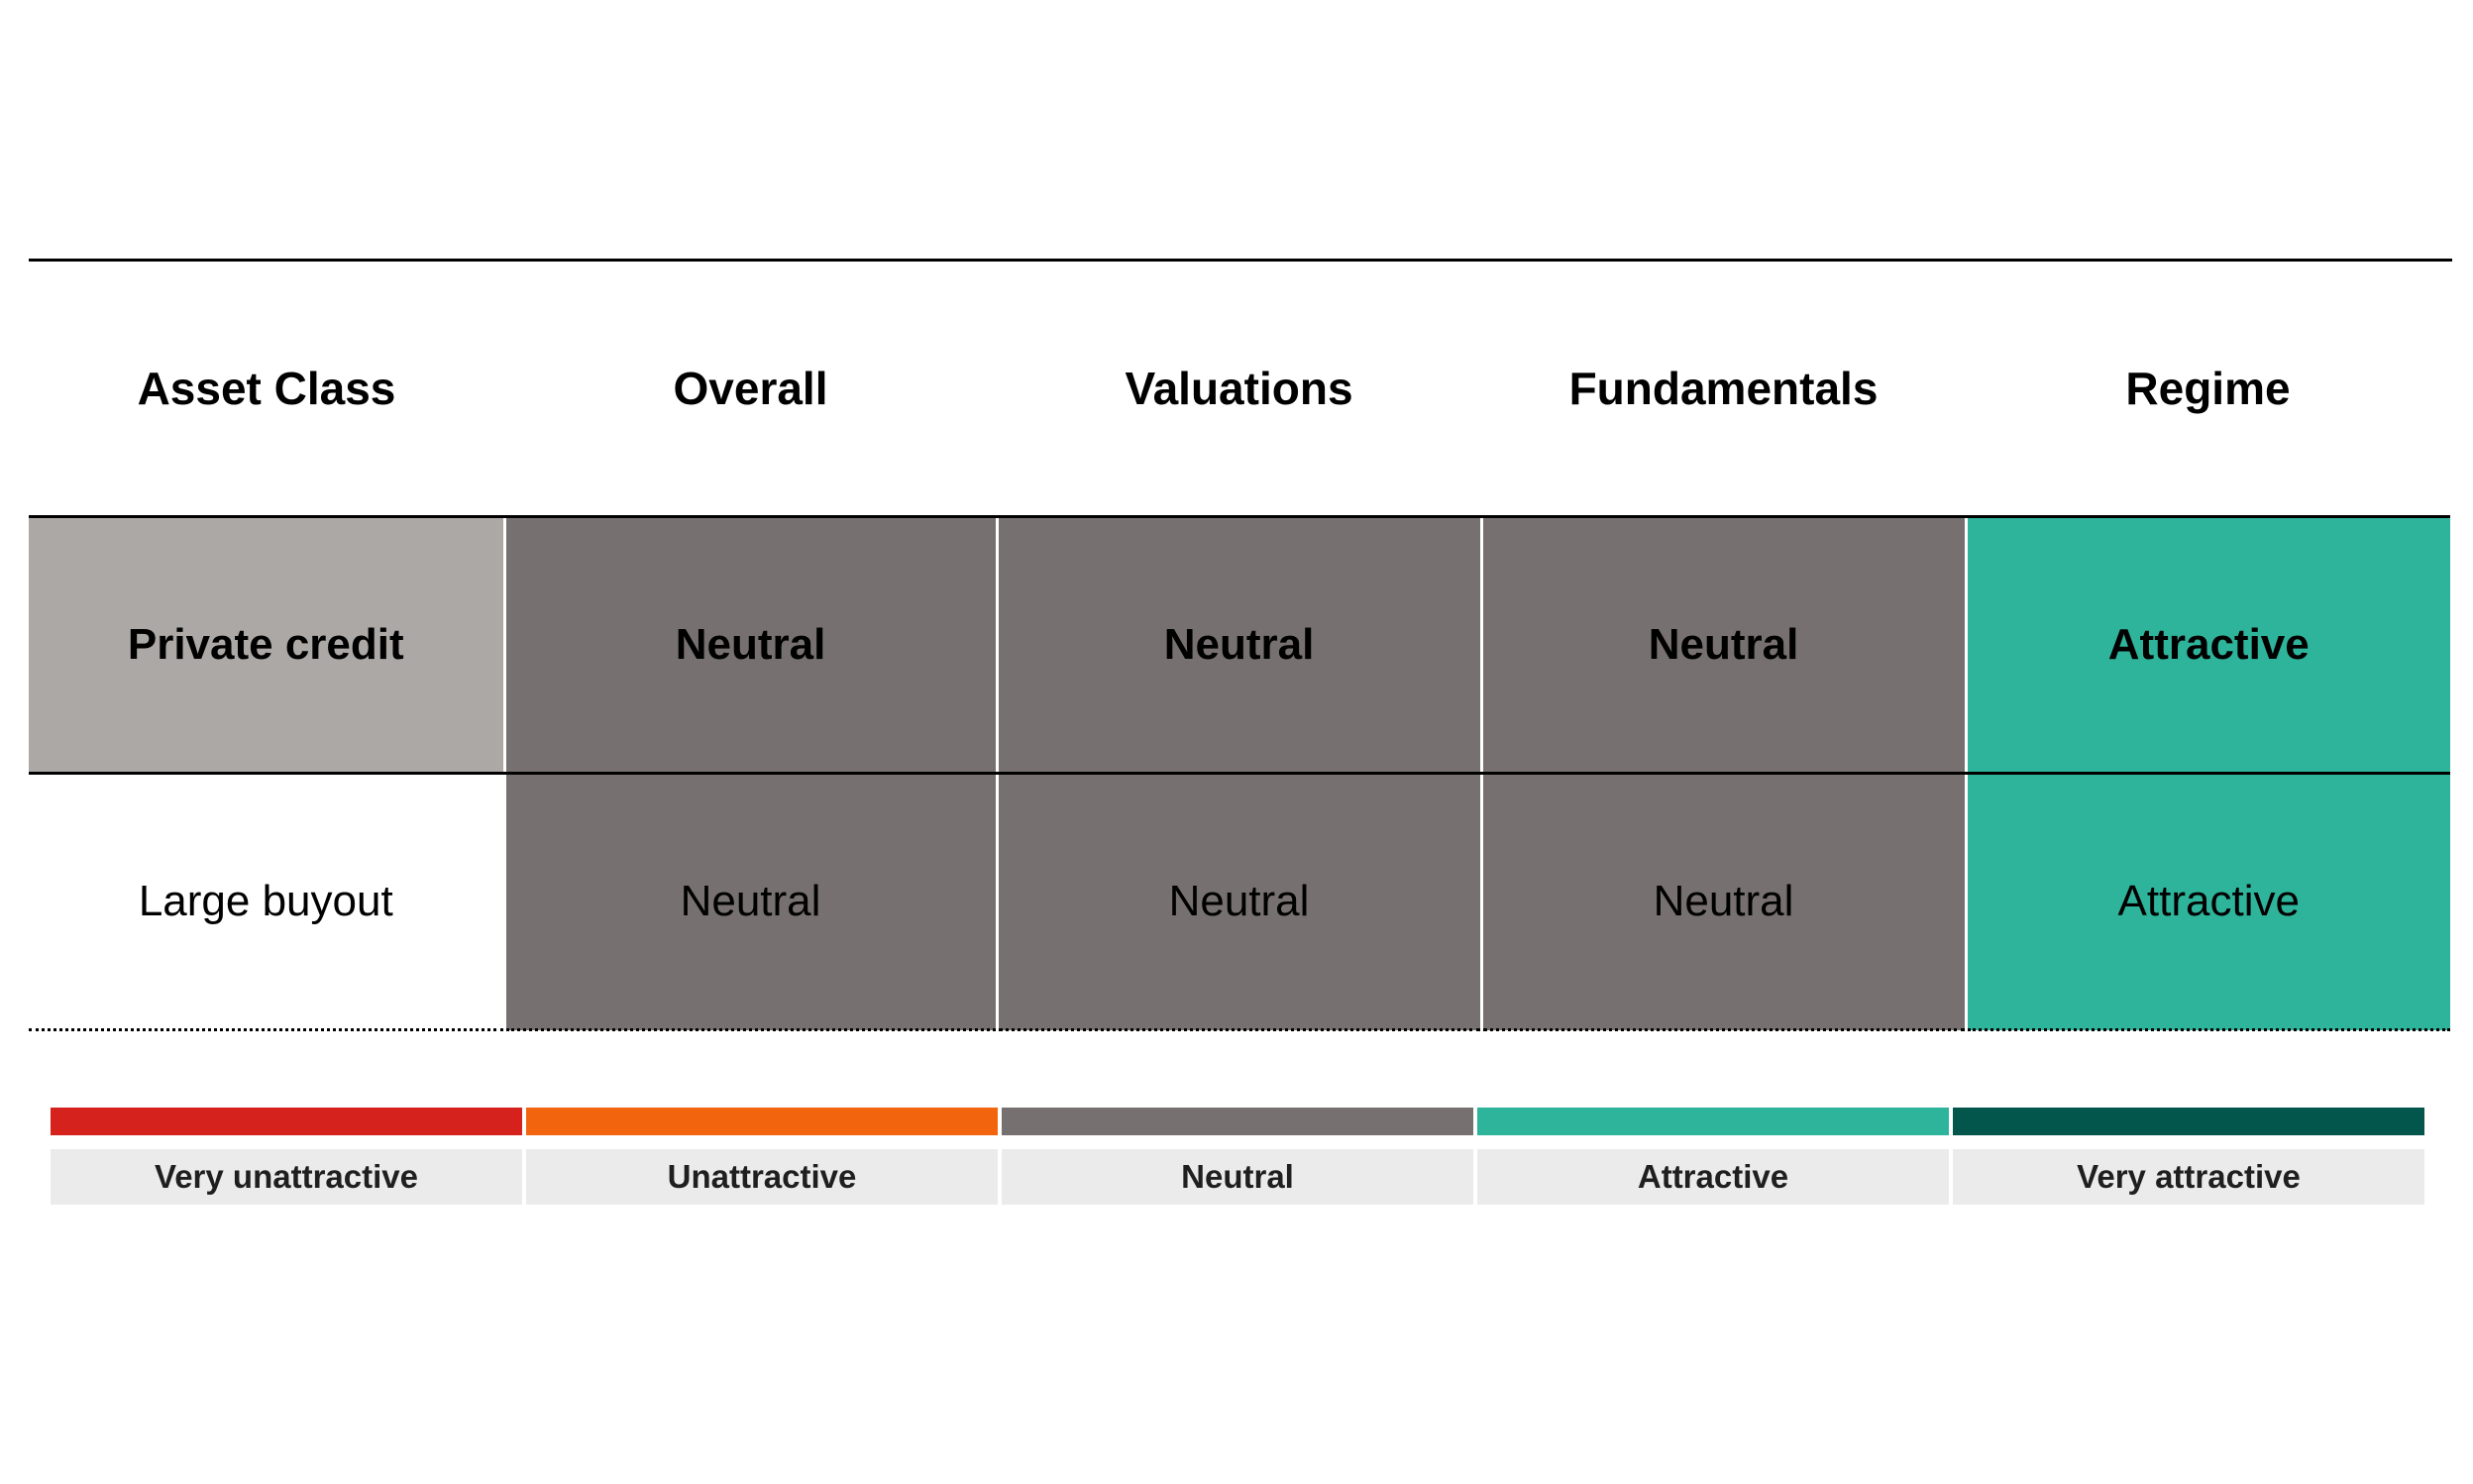  I want to click on asset-class-cell: Large buyout, so click(266, 902).